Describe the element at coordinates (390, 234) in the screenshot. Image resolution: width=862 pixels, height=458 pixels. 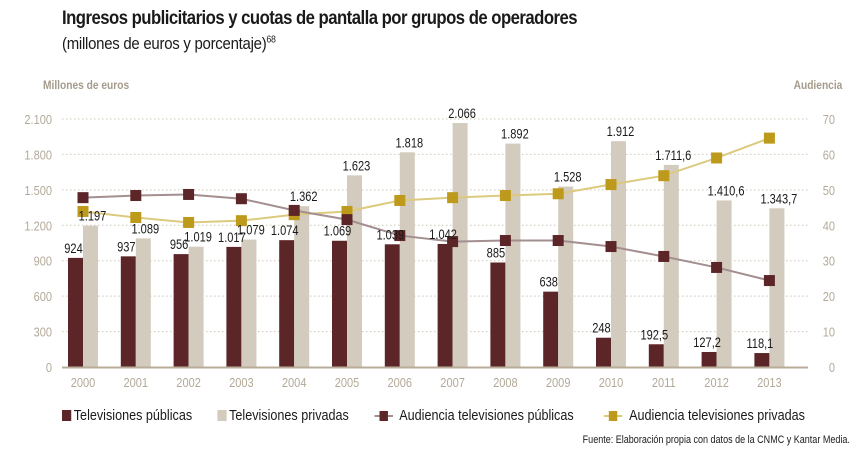
I see `bar-label-public: 1.039` at that location.